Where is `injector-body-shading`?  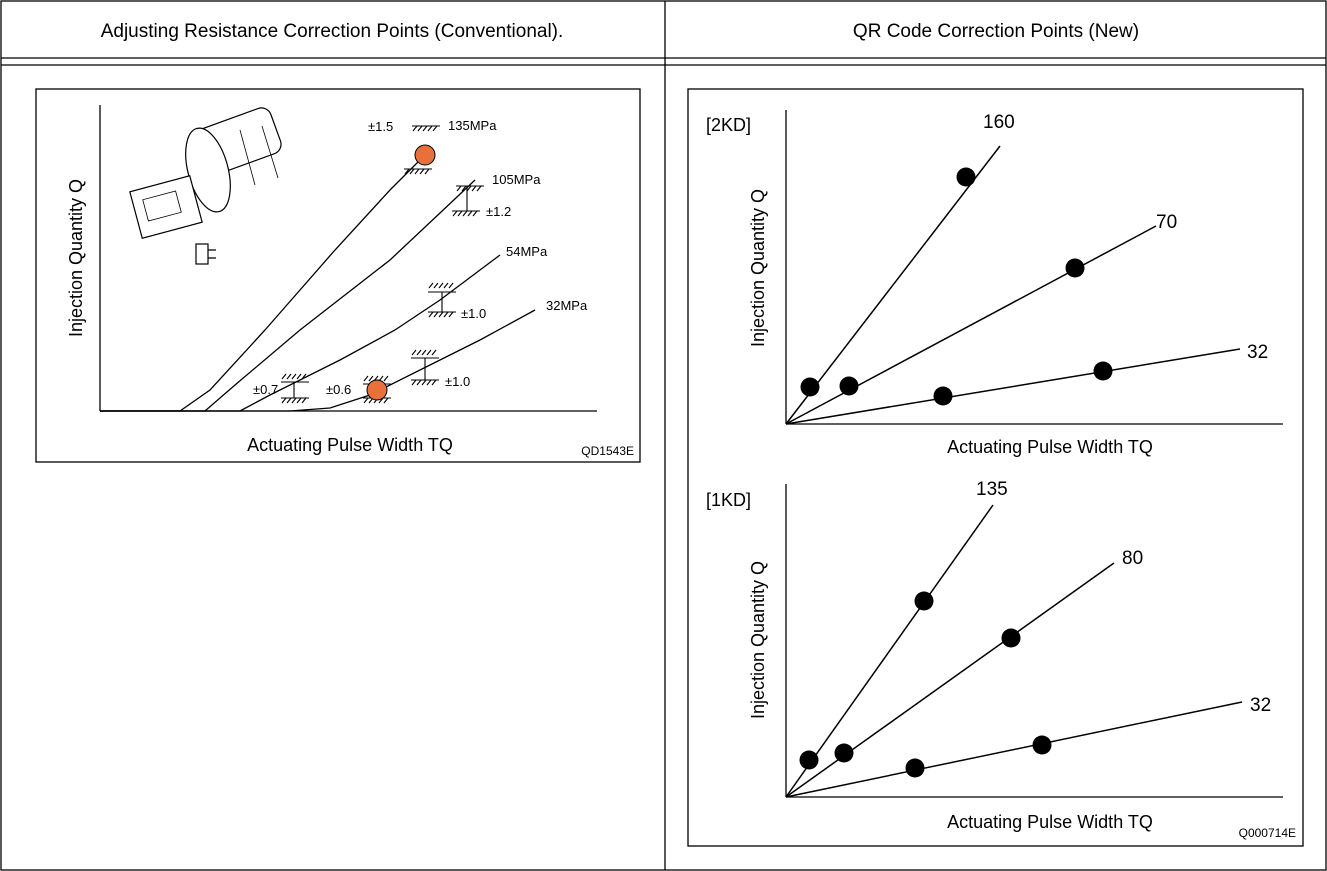
injector-body-shading is located at coordinates (259, 155).